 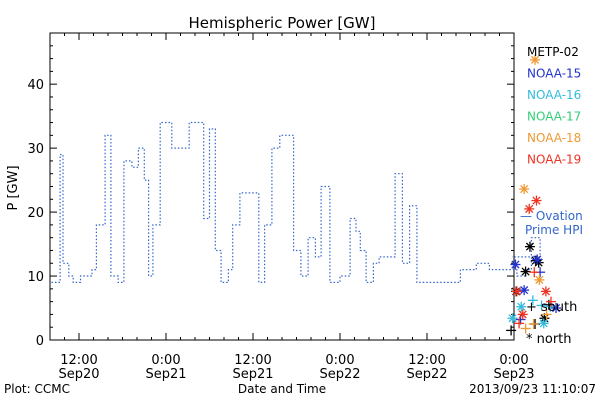 I want to click on y-axis-label: P [GW], so click(x=13, y=187).